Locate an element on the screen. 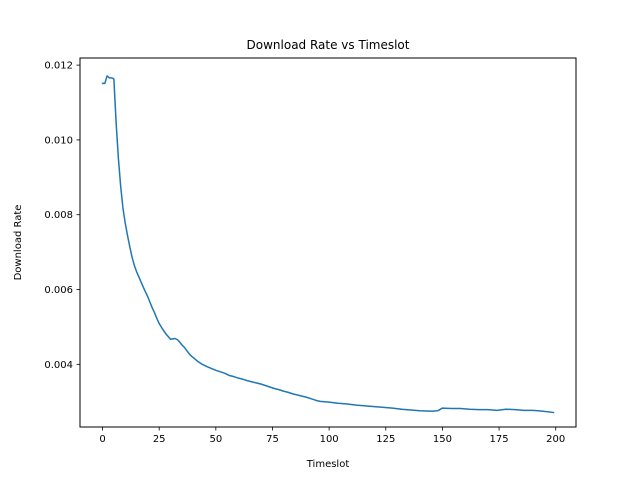 The width and height of the screenshot is (640, 480). x-axis: 0 25 50 75 100 125 150 175 200 is located at coordinates (332, 436).